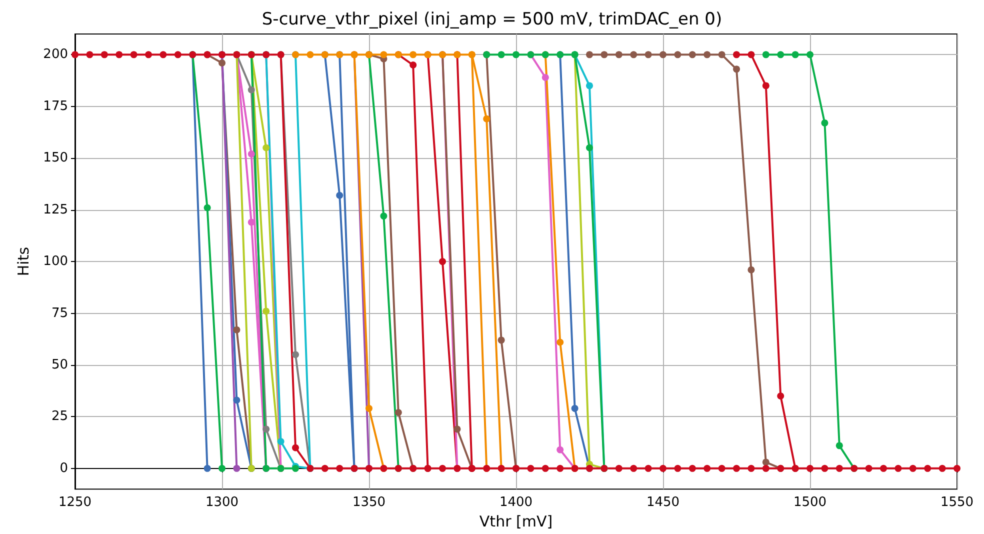 This screenshot has width=984, height=534. What do you see at coordinates (222, 502) in the screenshot?
I see `x-tick-label: 1300` at bounding box center [222, 502].